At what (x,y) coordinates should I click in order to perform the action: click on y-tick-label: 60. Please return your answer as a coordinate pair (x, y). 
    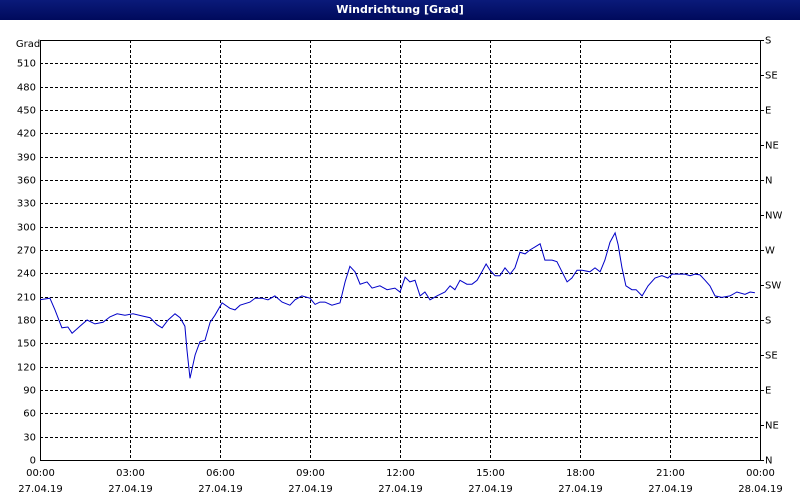
    Looking at the image, I should click on (29, 414).